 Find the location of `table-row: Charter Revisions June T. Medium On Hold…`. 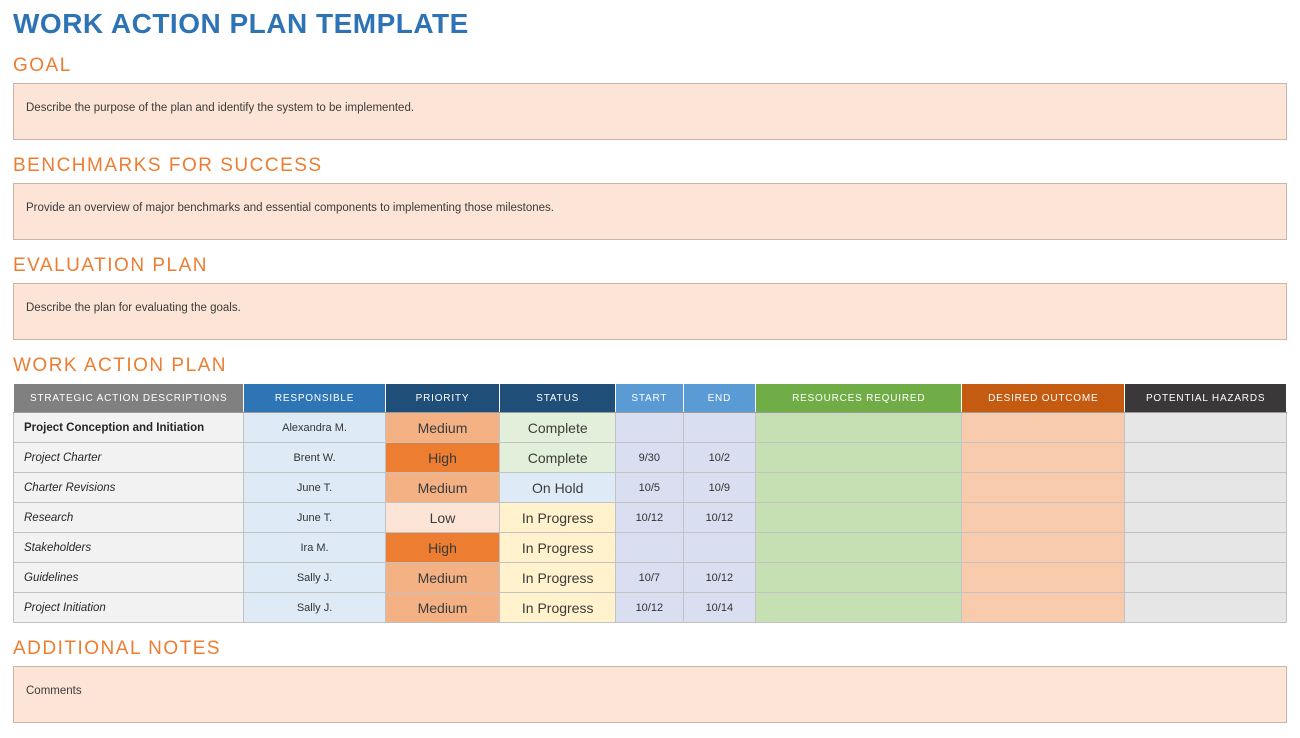

table-row: Charter Revisions June T. Medium On Hold… is located at coordinates (649, 487).